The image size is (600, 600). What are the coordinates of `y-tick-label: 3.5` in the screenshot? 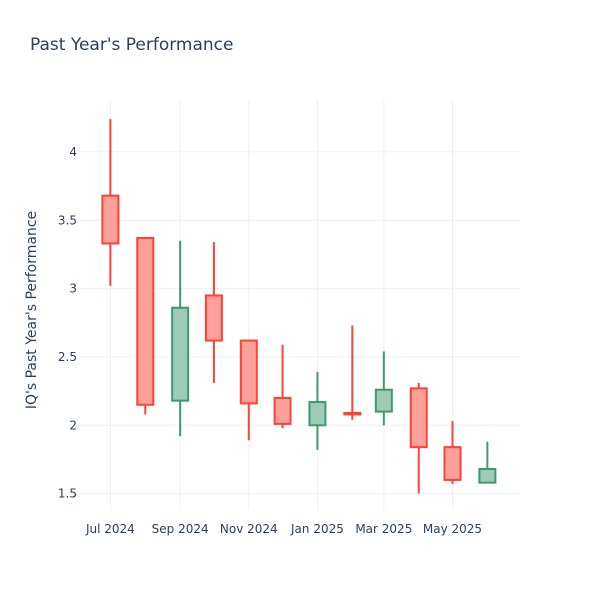 It's located at (67, 220).